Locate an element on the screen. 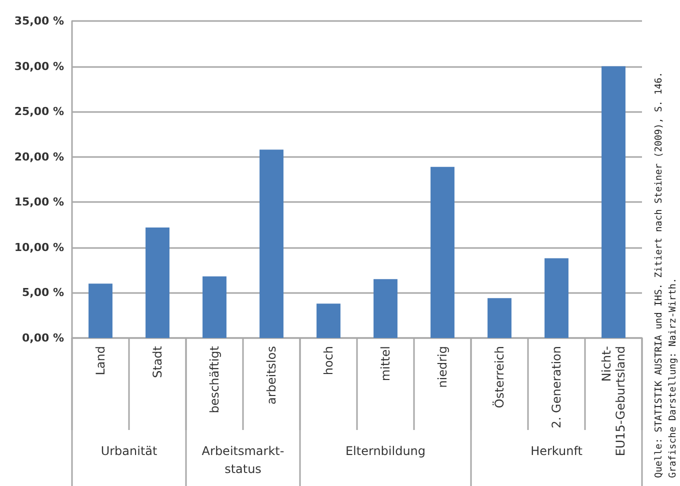 The height and width of the screenshot is (486, 680). y-tick-label: 30,00 % is located at coordinates (39, 66).